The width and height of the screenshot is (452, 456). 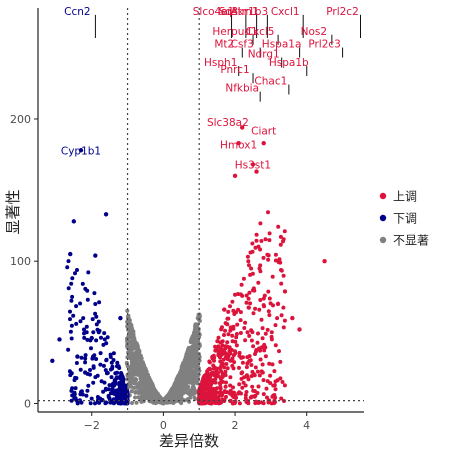 I want to click on gene-label: Cyp1b1, so click(x=81, y=151).